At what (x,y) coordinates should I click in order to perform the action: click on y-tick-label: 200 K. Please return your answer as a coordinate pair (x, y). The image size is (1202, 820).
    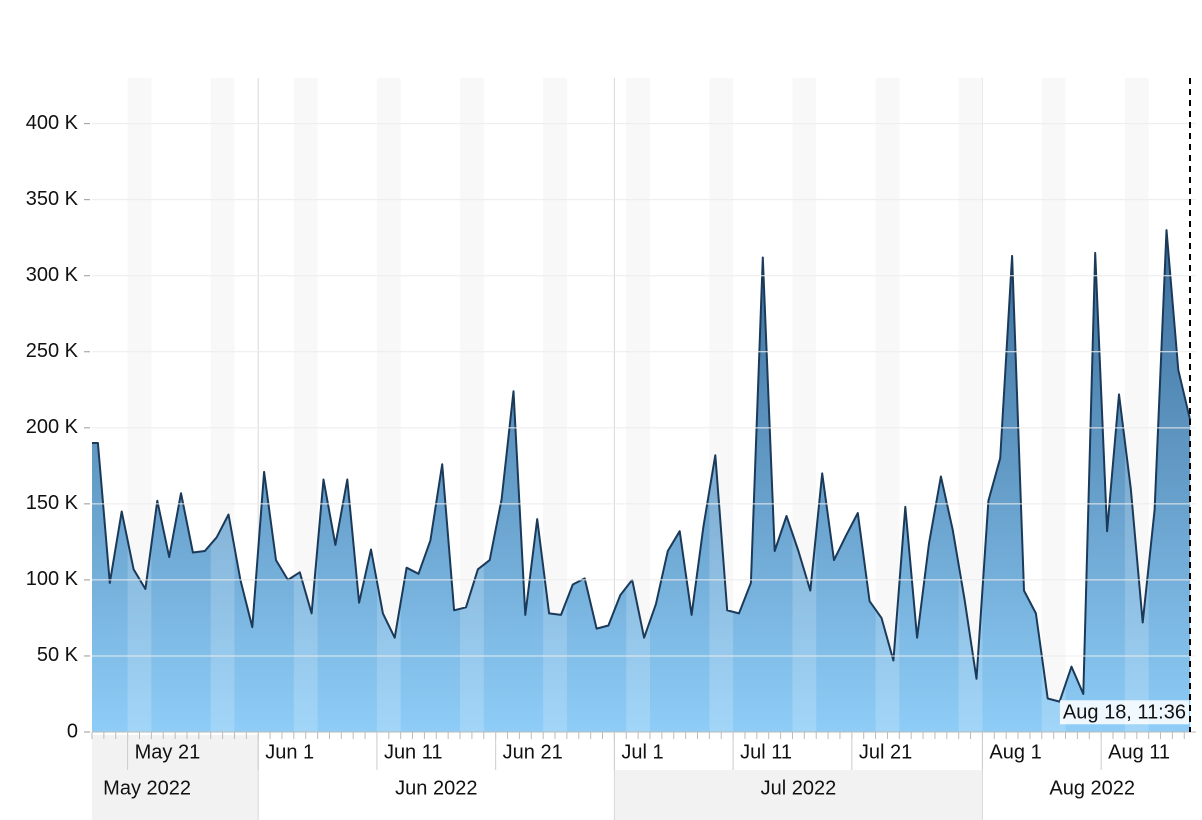
    Looking at the image, I should click on (52, 427).